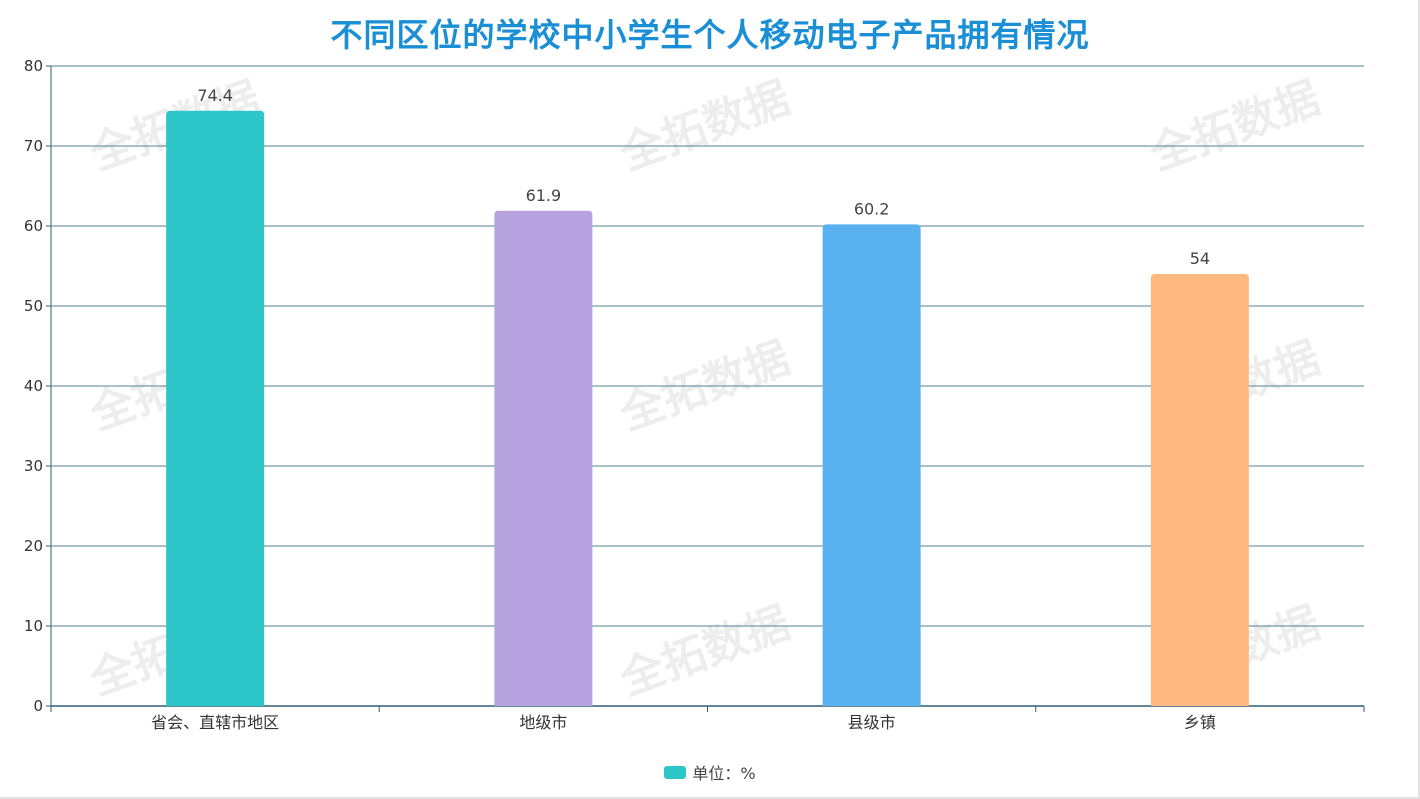 Image resolution: width=1420 pixels, height=799 pixels. What do you see at coordinates (872, 722) in the screenshot?
I see `x-tick-label: 县级市` at bounding box center [872, 722].